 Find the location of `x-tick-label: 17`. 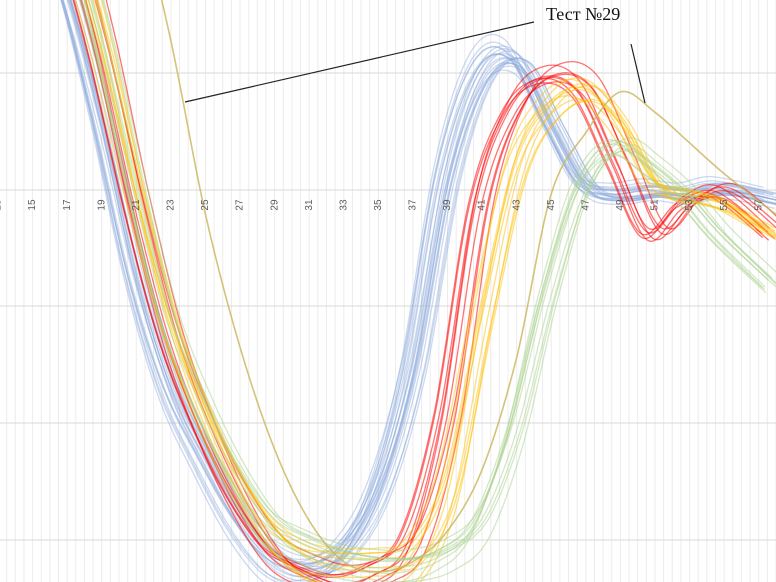

x-tick-label: 17 is located at coordinates (67, 205).